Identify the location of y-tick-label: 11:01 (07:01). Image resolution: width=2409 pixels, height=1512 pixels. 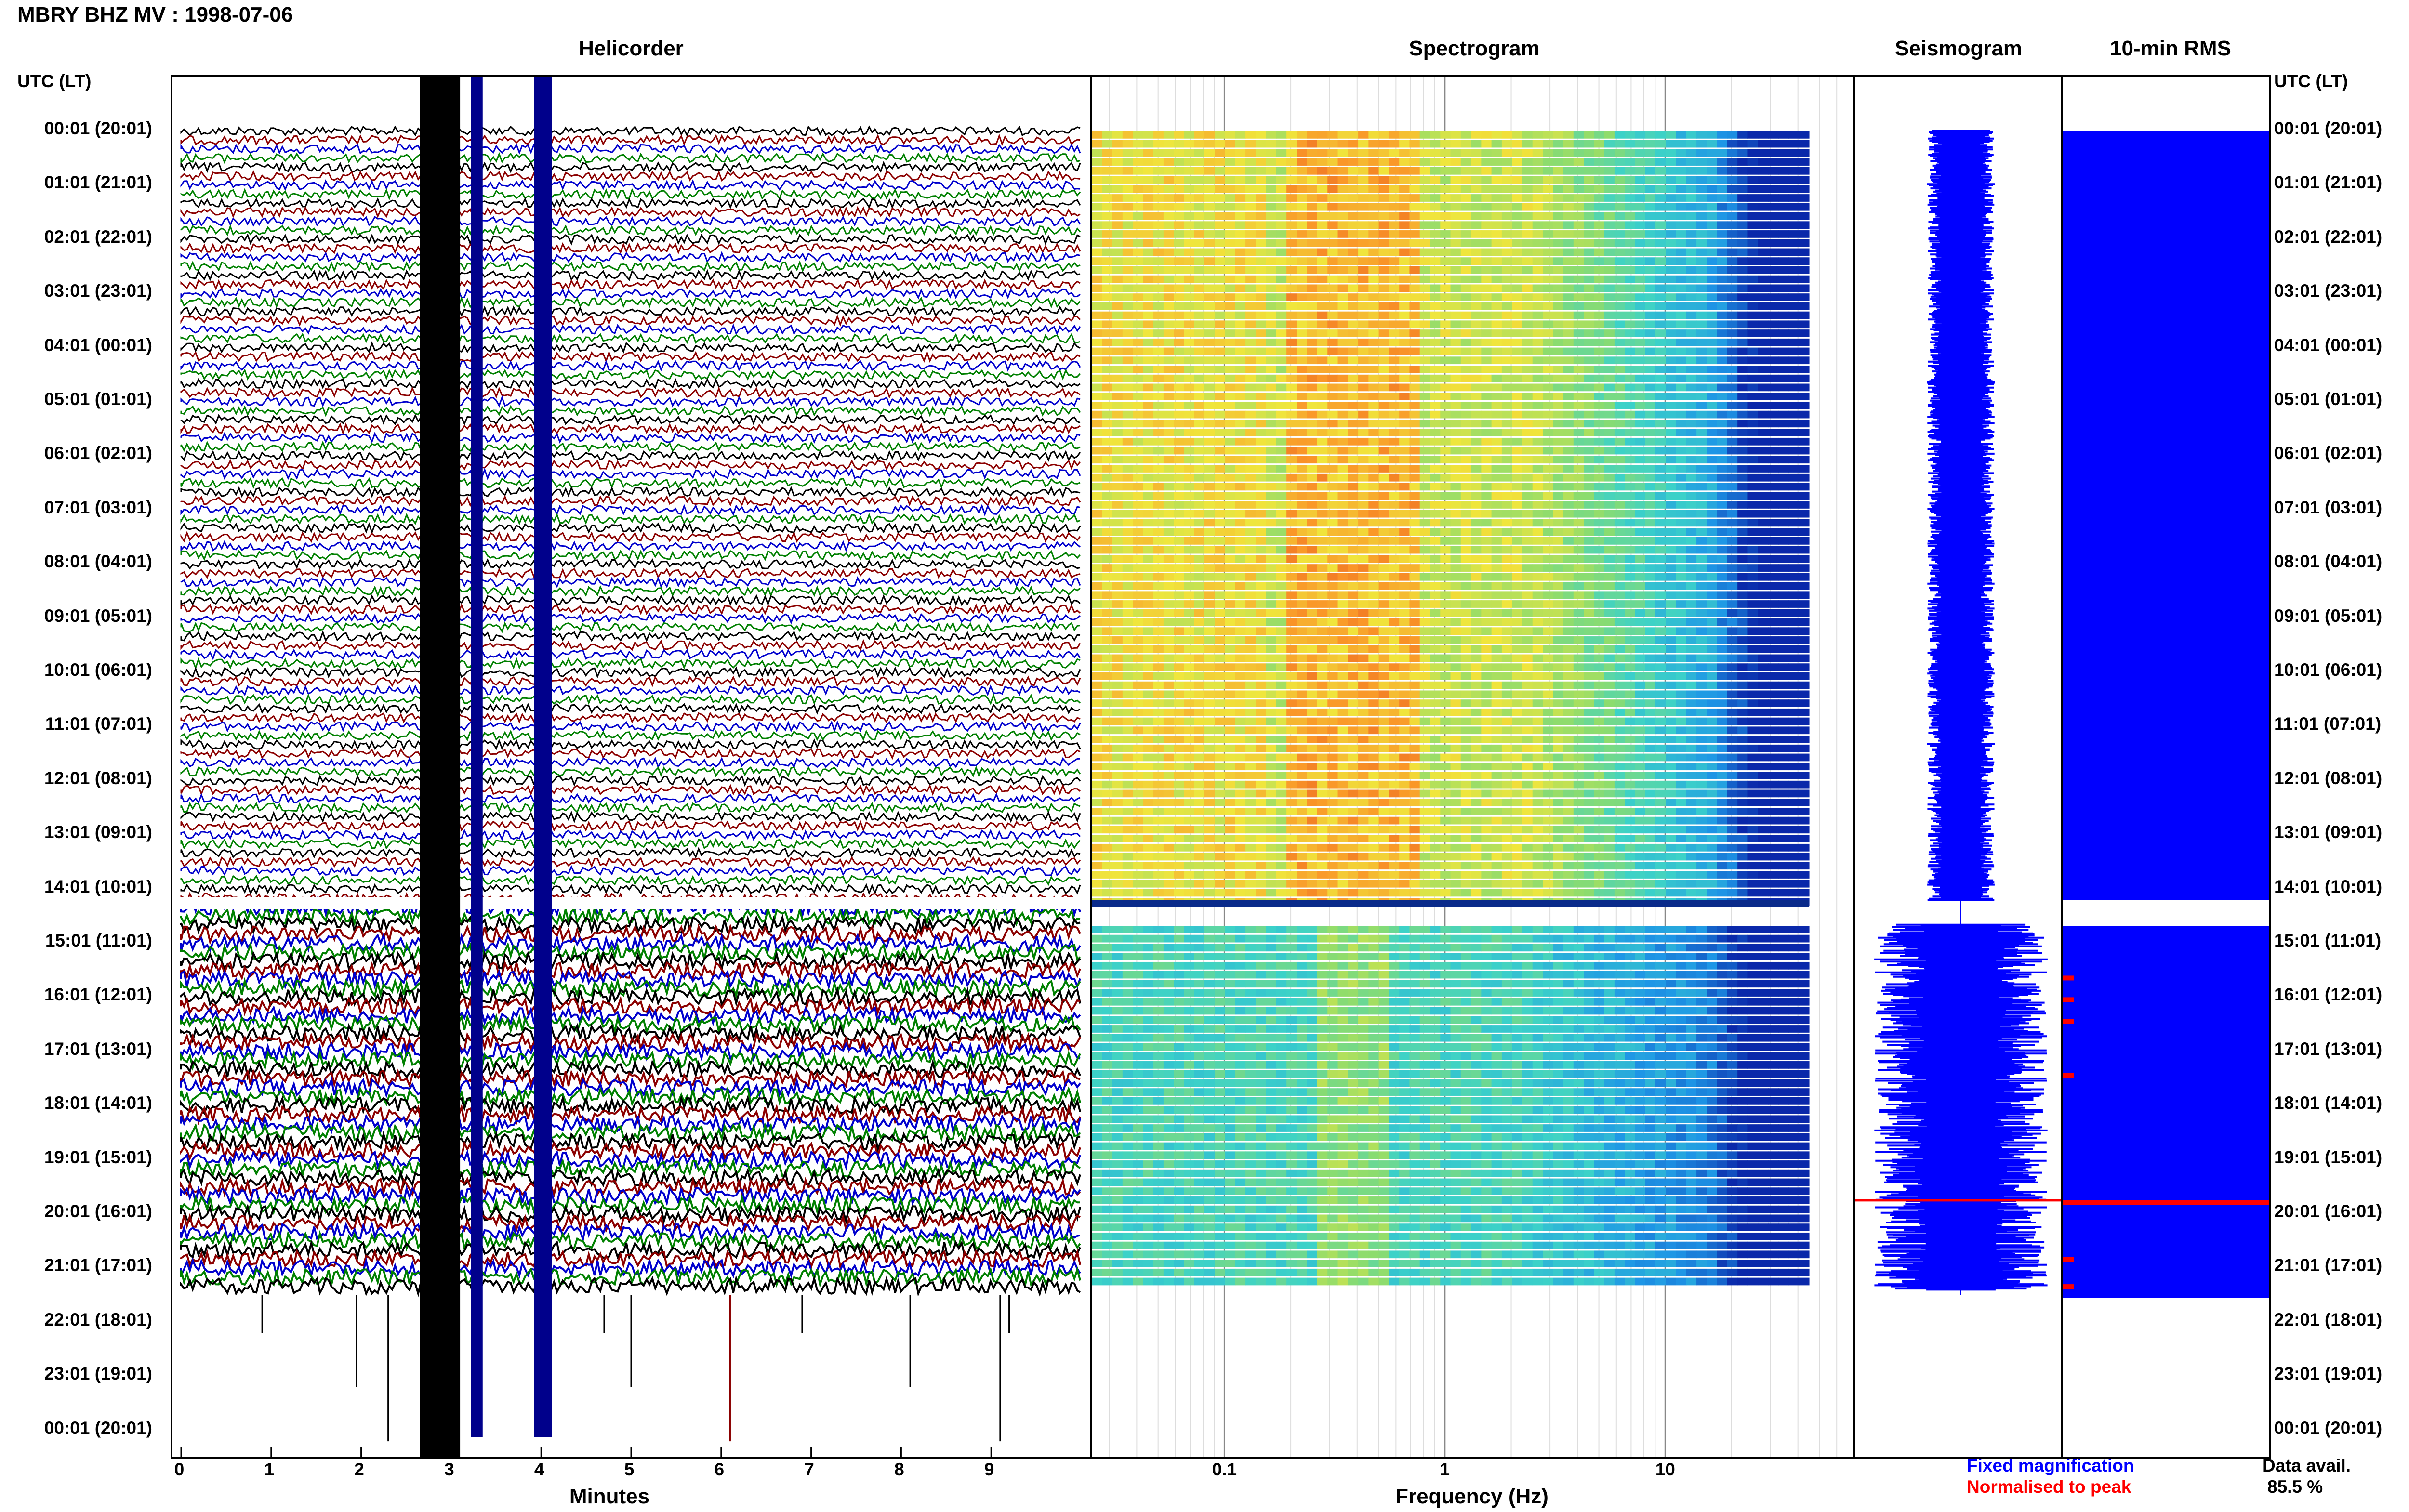
(98, 724).